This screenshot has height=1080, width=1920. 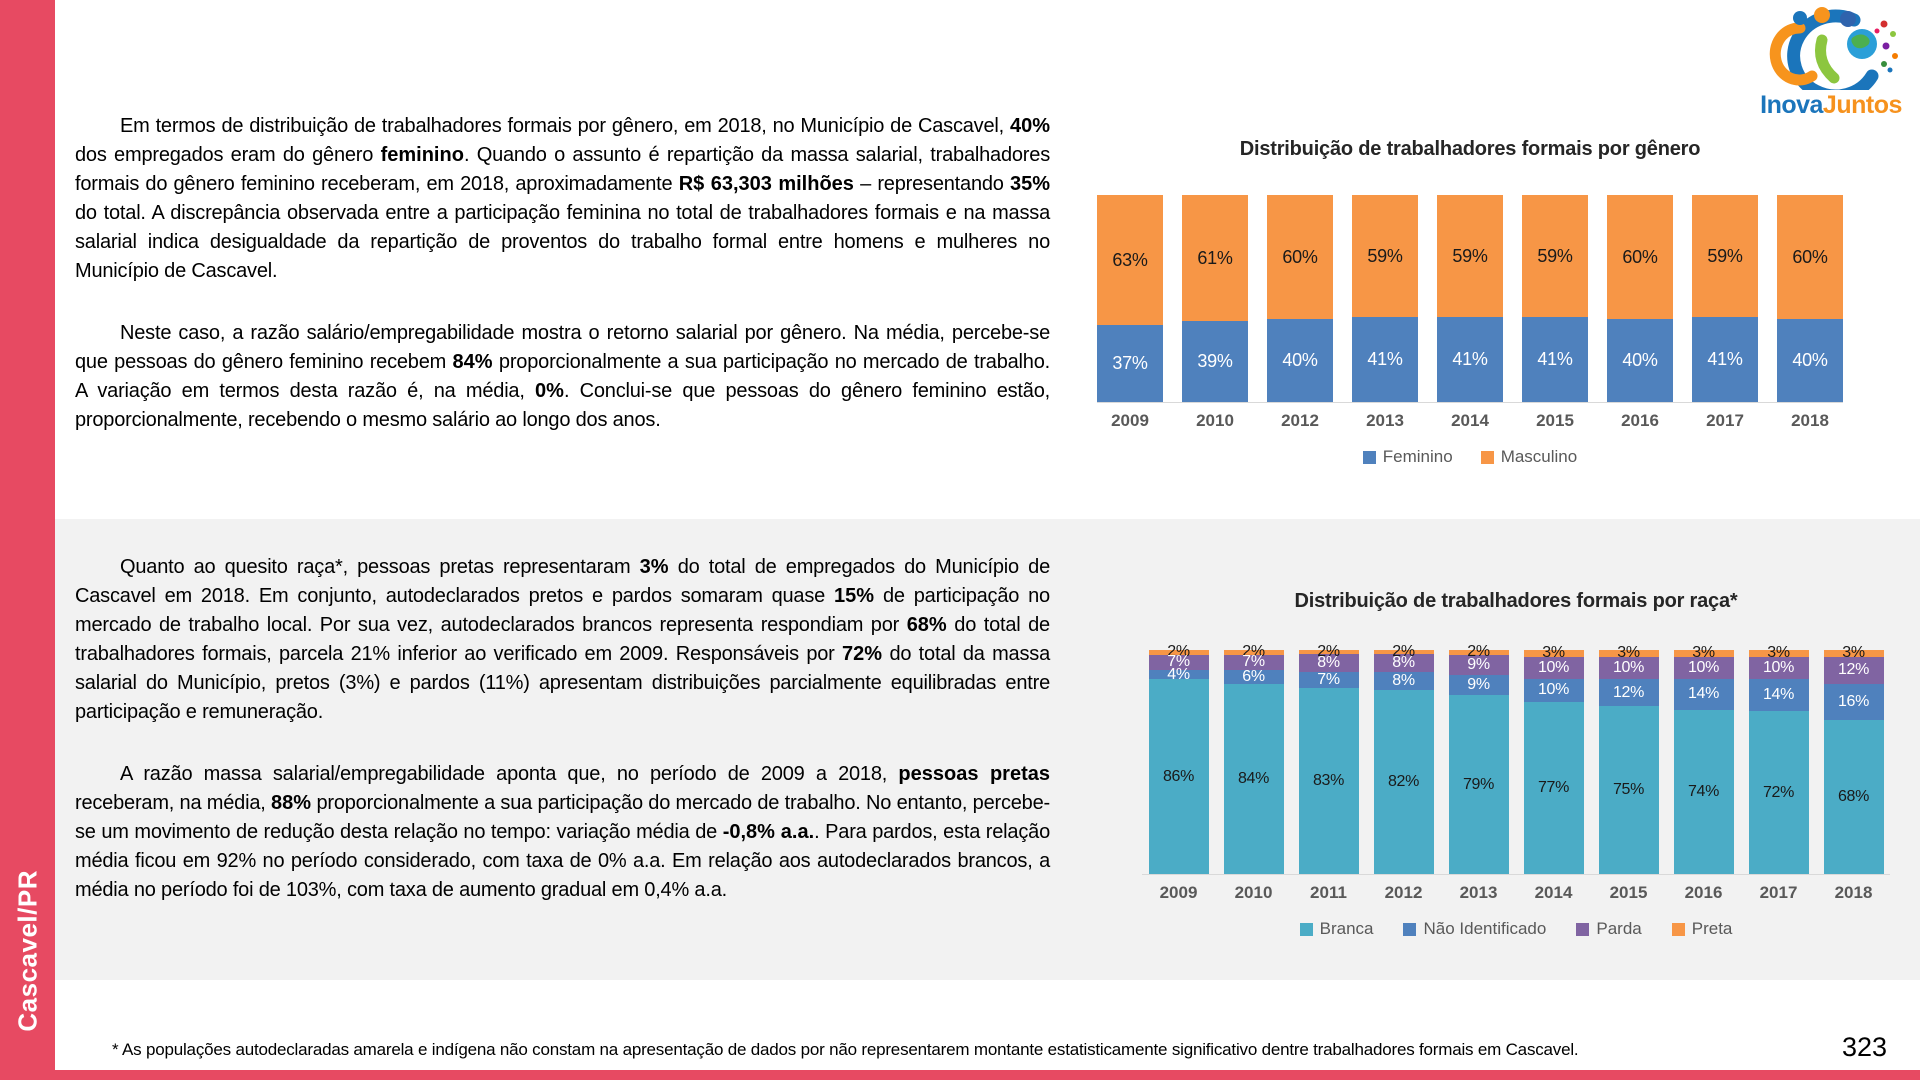 I want to click on segment-value-label: 79%, so click(x=1478, y=784).